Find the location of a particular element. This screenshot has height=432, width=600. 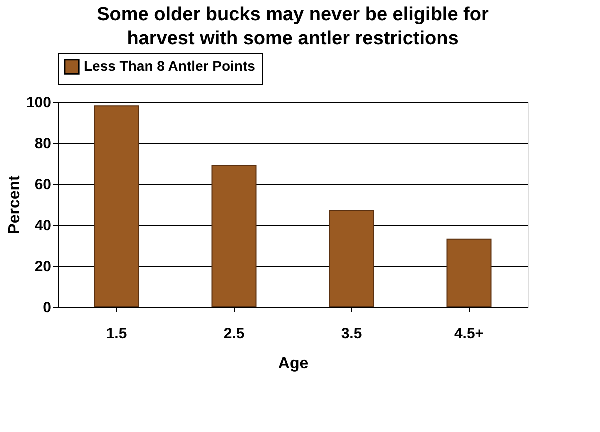

y-tick-label: 100 is located at coordinates (39, 103).